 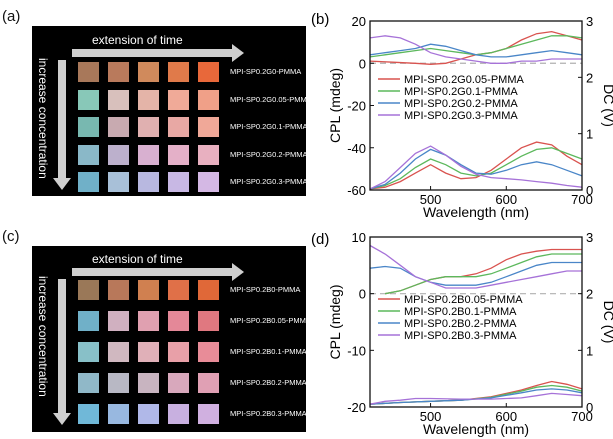 What do you see at coordinates (460, 336) in the screenshot?
I see `legend-entry: MPI-SP0.2B0.3-PMMA` at bounding box center [460, 336].